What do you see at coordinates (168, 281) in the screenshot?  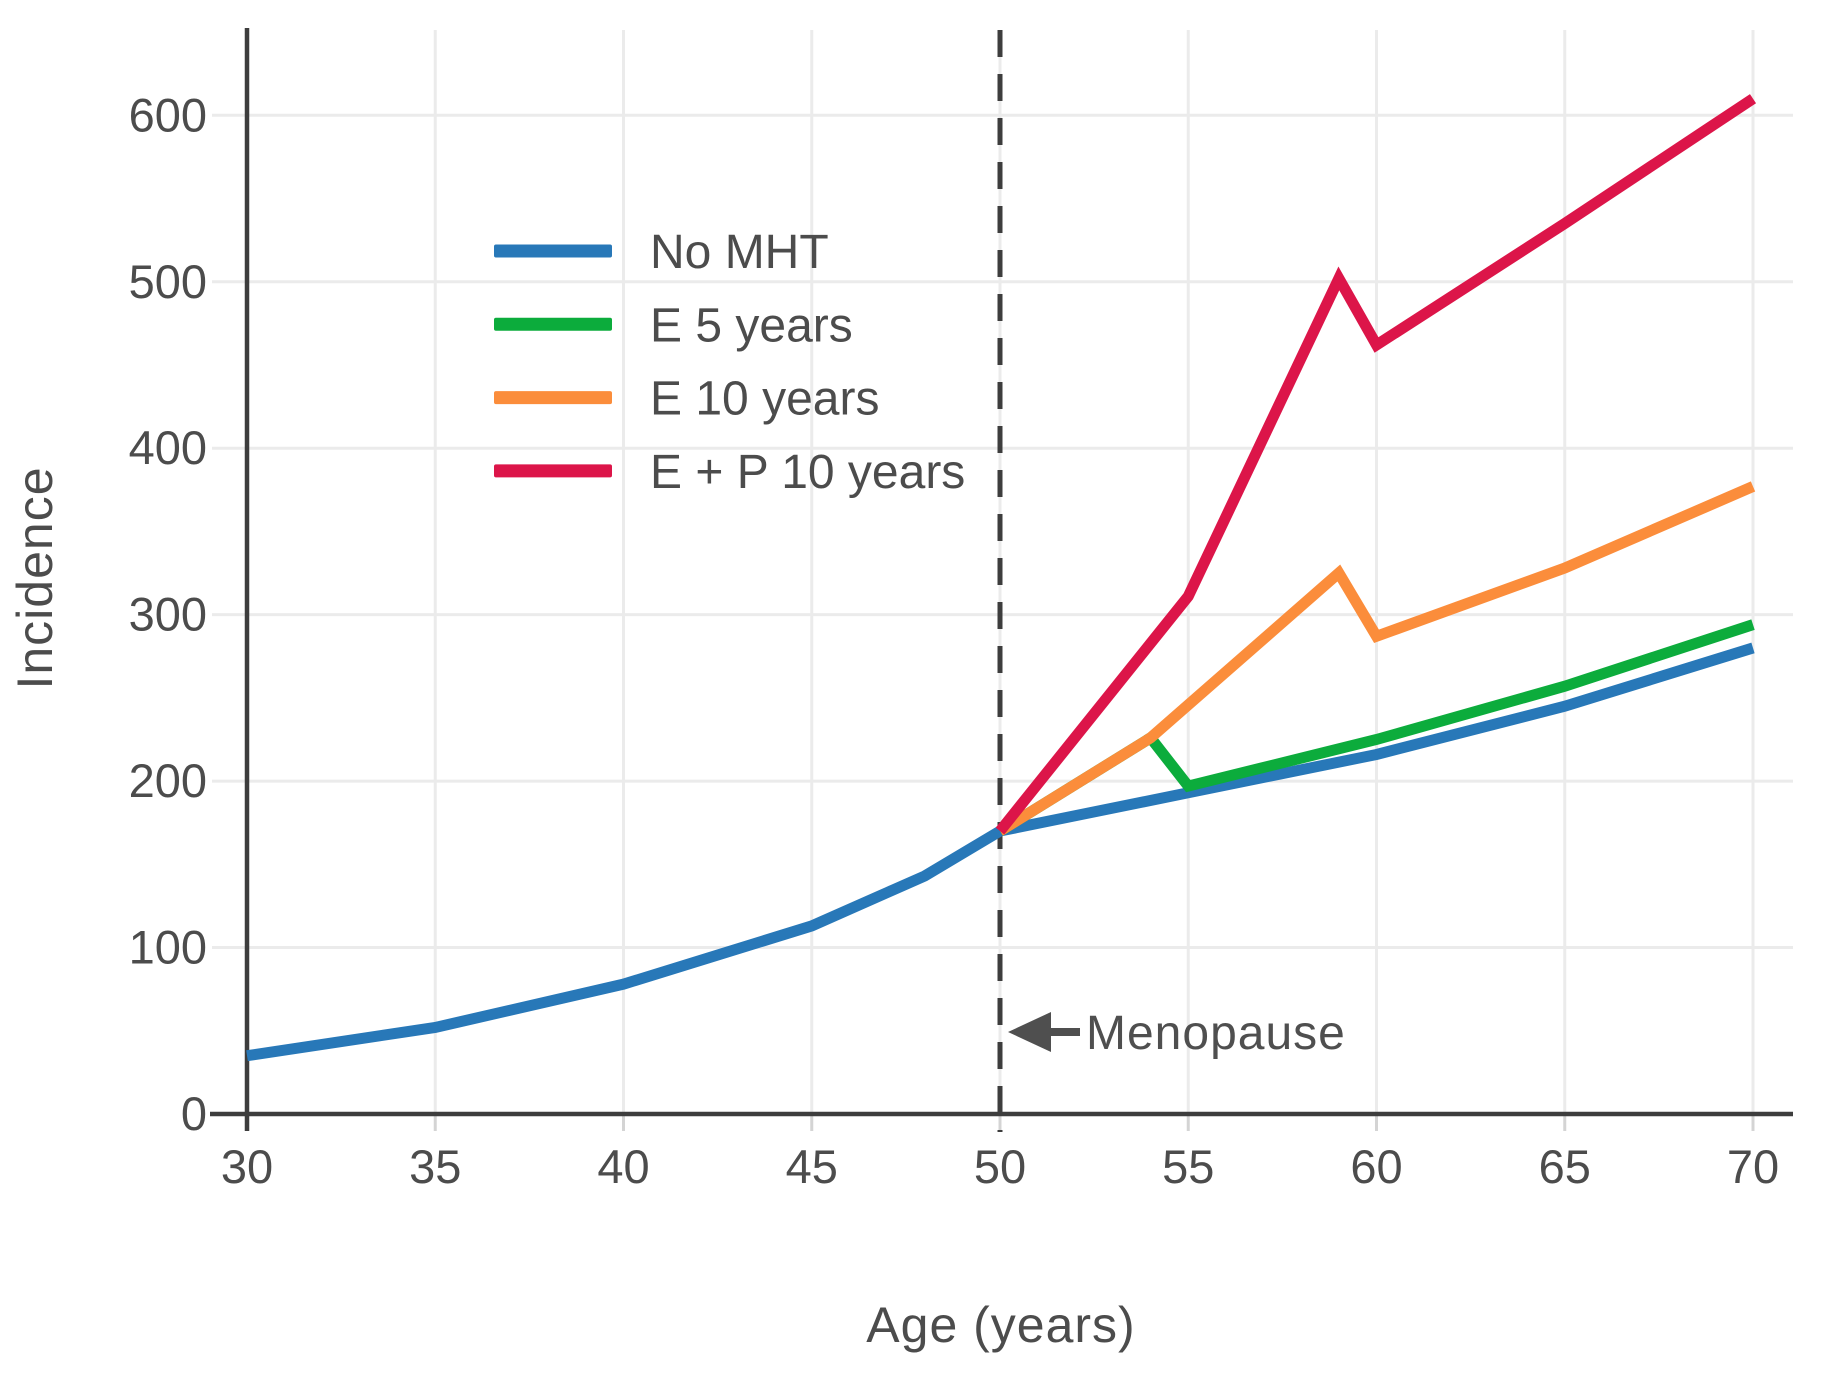 I see `y-tick-label-500: 500` at bounding box center [168, 281].